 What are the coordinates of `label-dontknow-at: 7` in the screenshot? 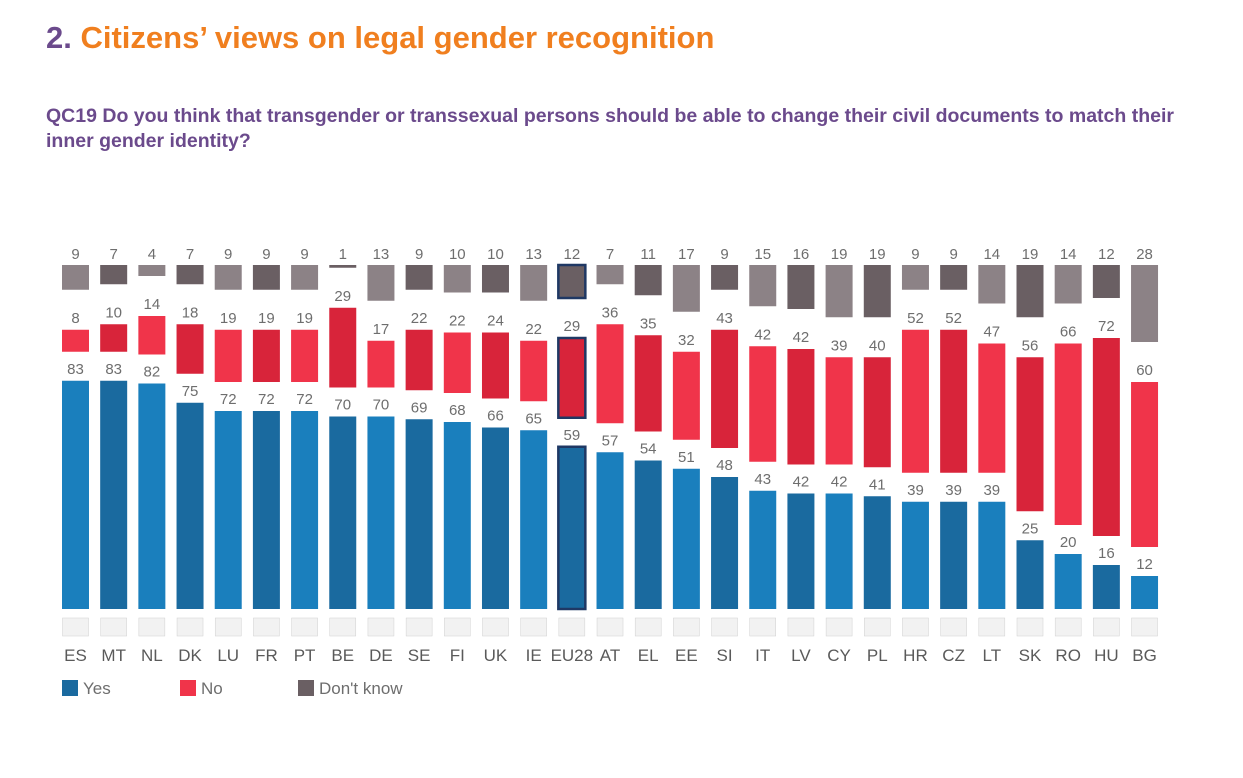 It's located at (610, 254).